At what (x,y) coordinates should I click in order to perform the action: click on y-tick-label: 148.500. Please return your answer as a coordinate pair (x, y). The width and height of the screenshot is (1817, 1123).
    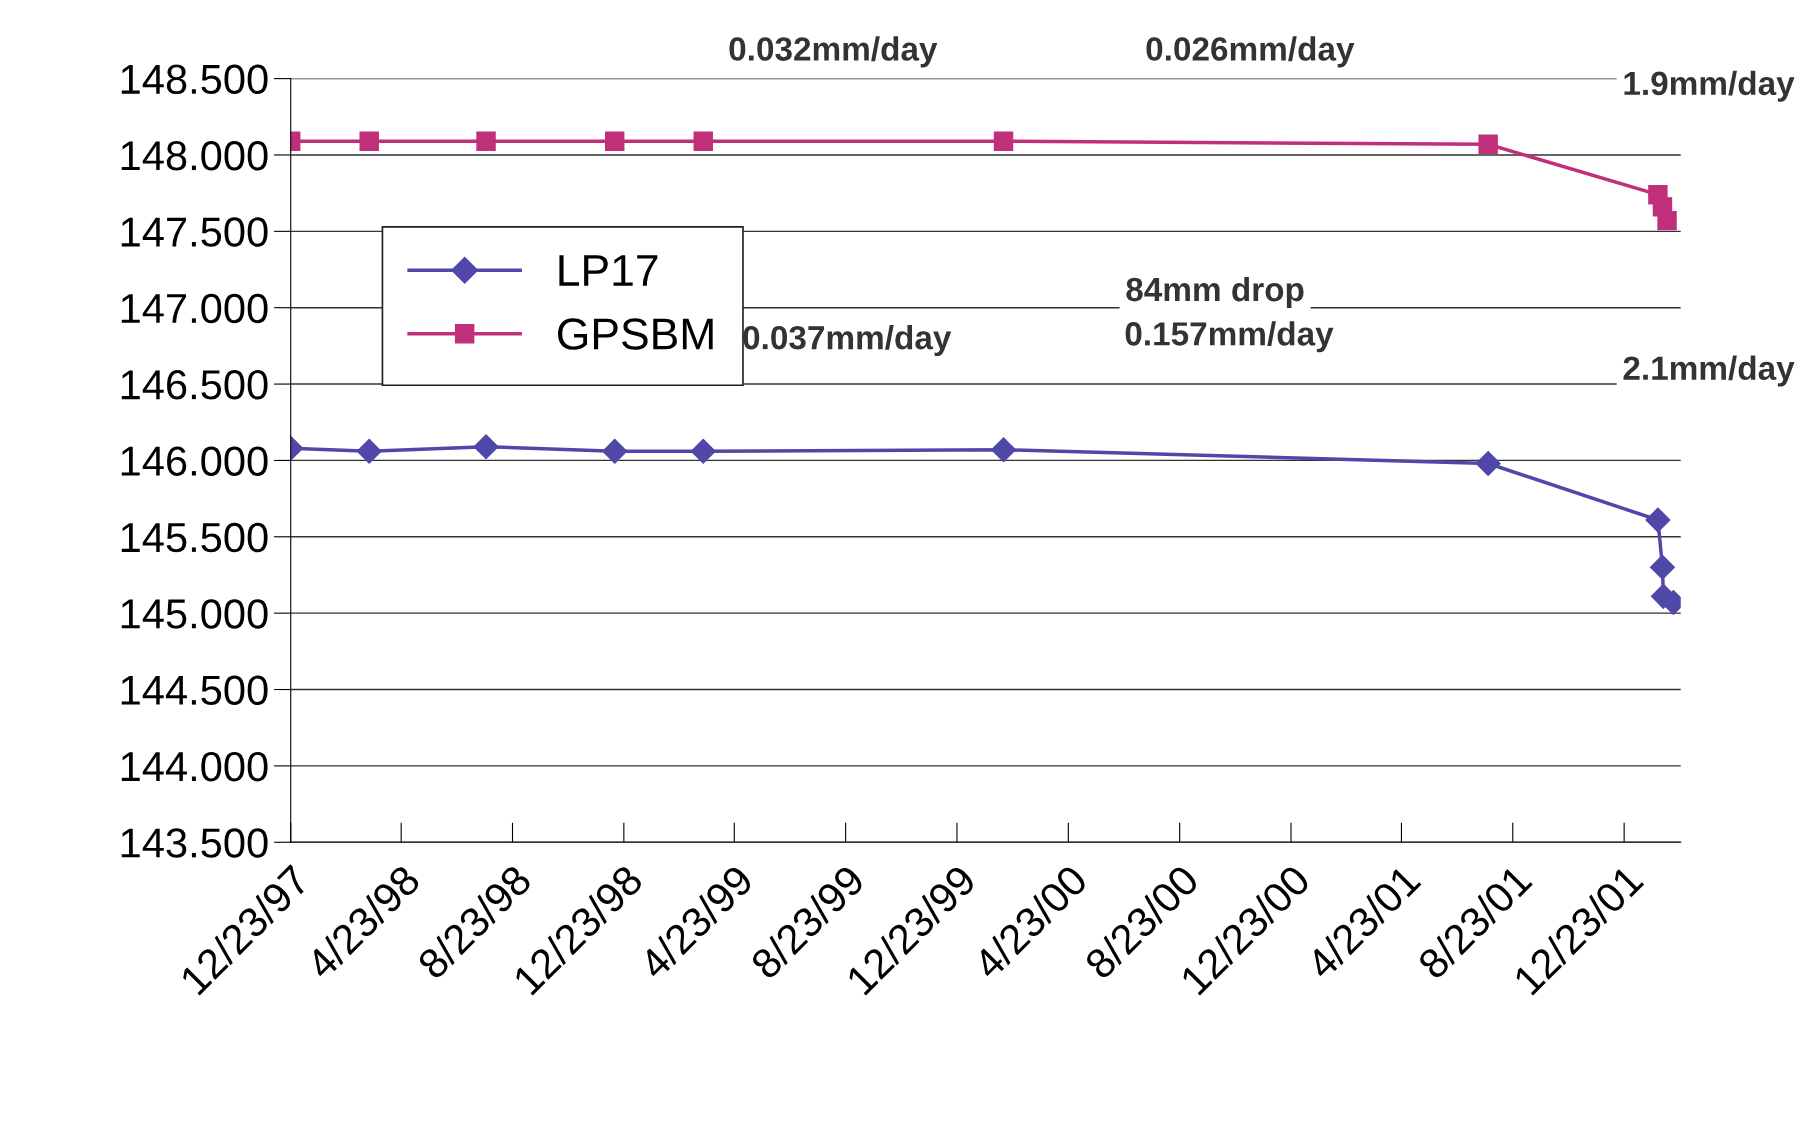
    Looking at the image, I should click on (194, 79).